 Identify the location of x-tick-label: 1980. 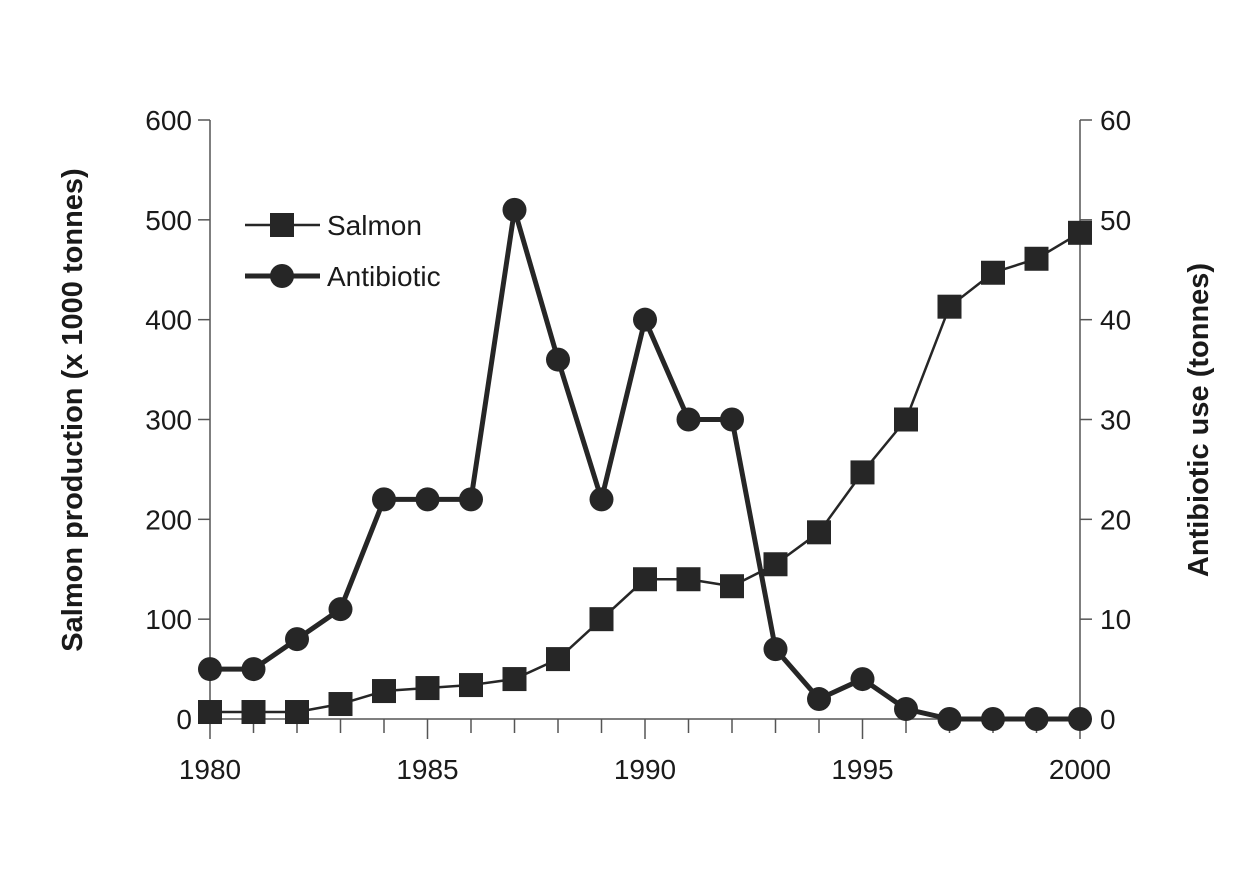
(210, 769).